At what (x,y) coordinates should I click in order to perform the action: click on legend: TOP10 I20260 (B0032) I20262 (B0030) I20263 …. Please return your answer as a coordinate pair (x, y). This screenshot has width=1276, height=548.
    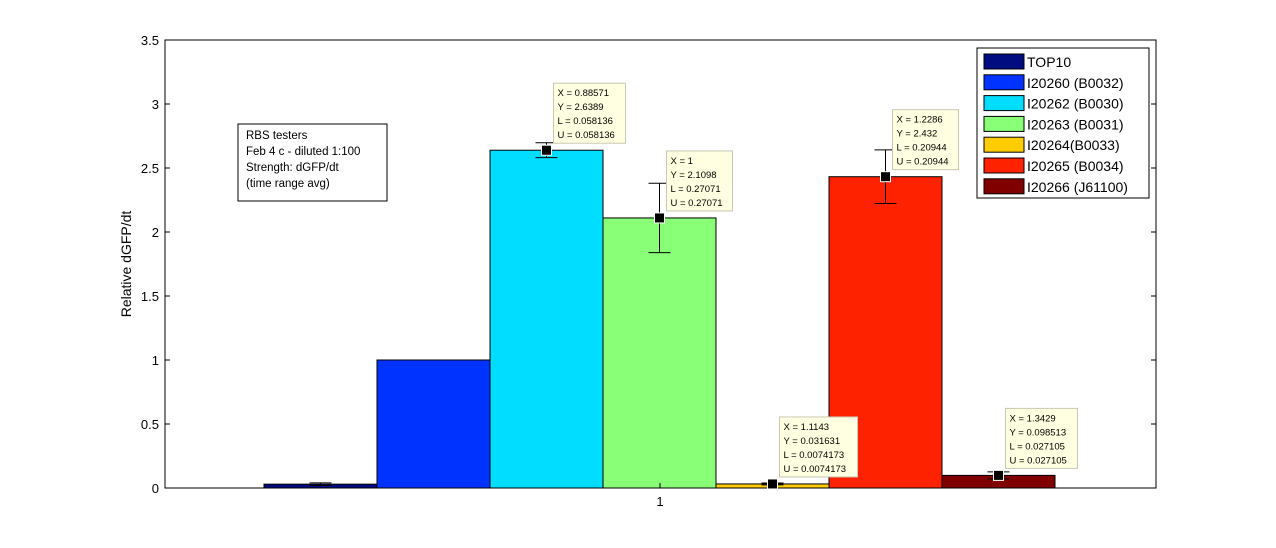
    Looking at the image, I should click on (1063, 123).